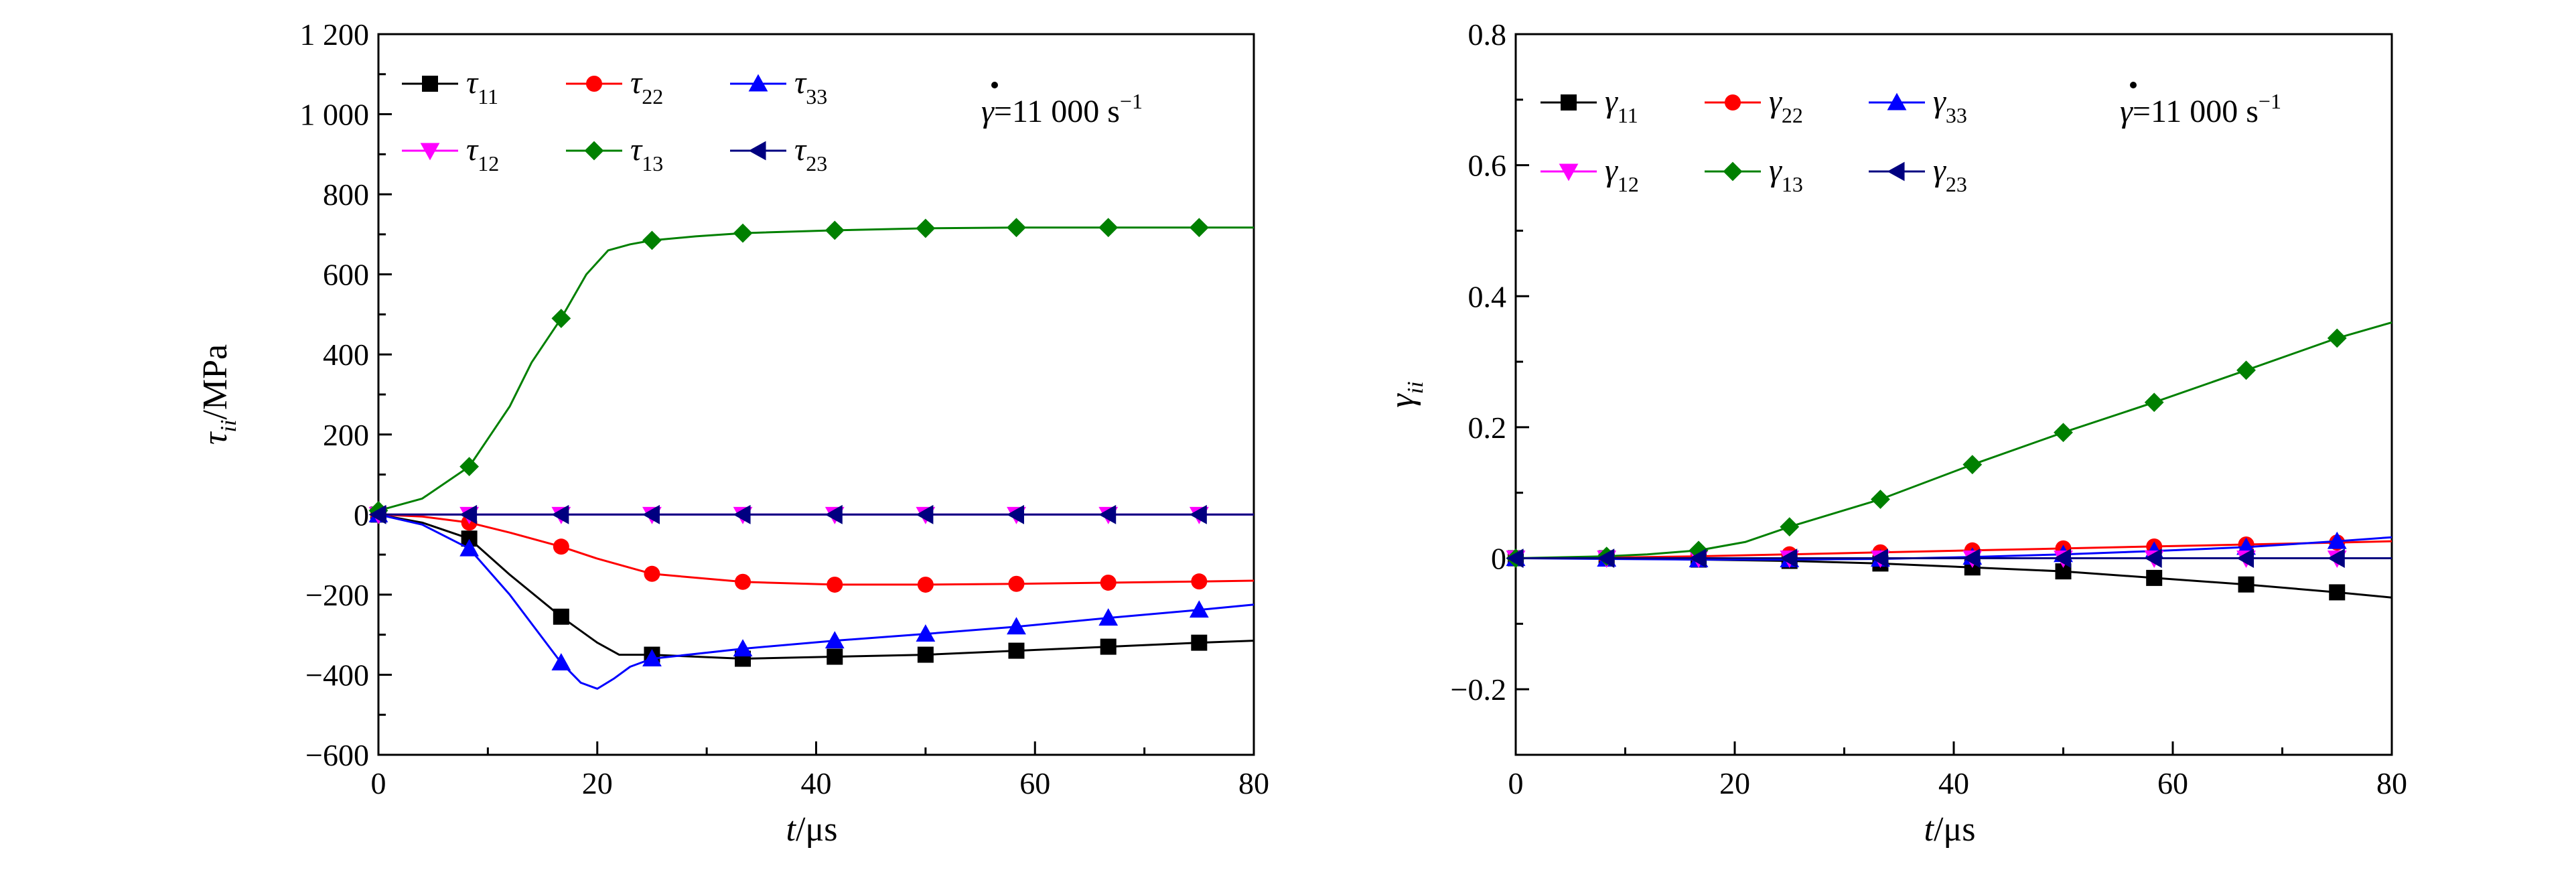  I want to click on legend-item: τ13, so click(614, 153).